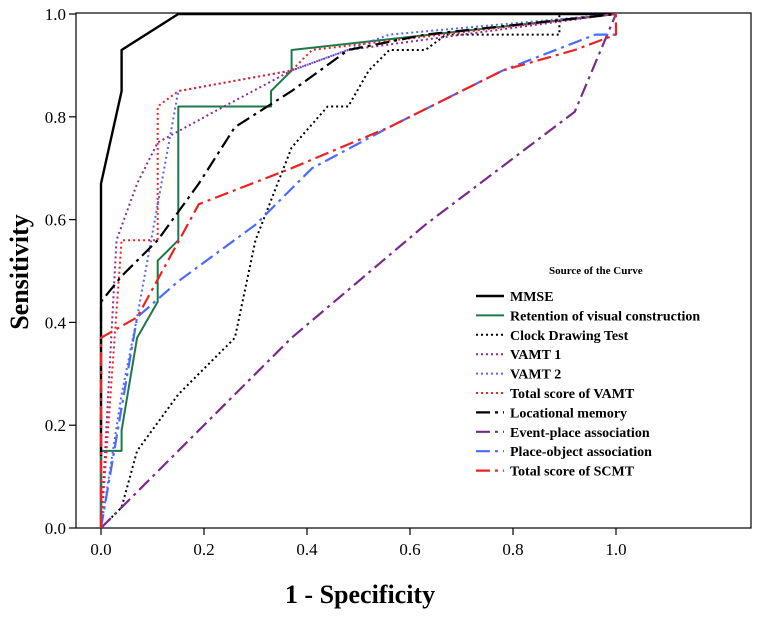  What do you see at coordinates (535, 355) in the screenshot?
I see `legend-label-vamt-1: VAMT 1` at bounding box center [535, 355].